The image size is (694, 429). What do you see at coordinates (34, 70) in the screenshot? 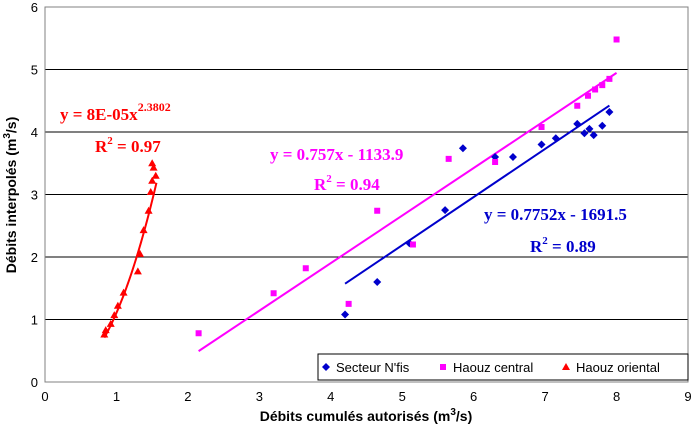
I see `y-tick-label: 5` at bounding box center [34, 70].